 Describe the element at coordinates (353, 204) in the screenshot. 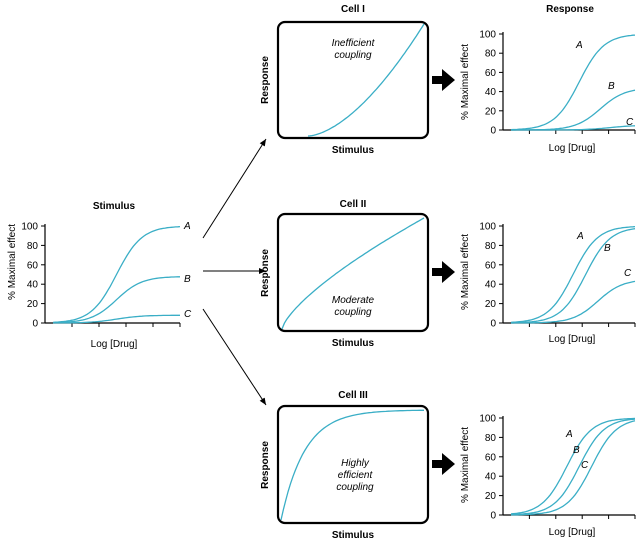

I see `cell-ii-title: Cell II` at that location.